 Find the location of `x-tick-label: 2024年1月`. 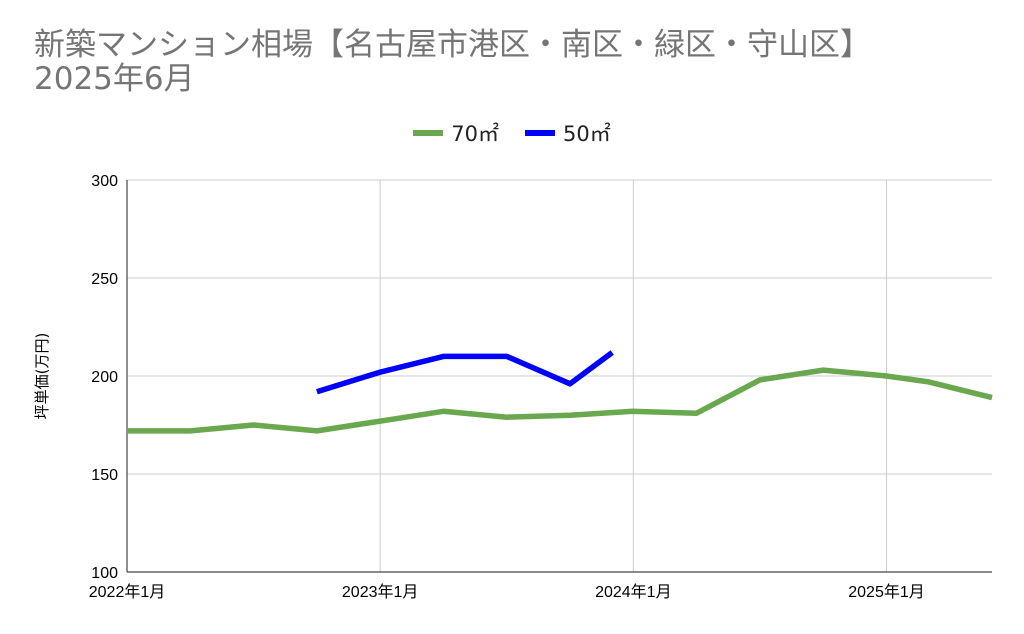

x-tick-label: 2024年1月 is located at coordinates (633, 592).